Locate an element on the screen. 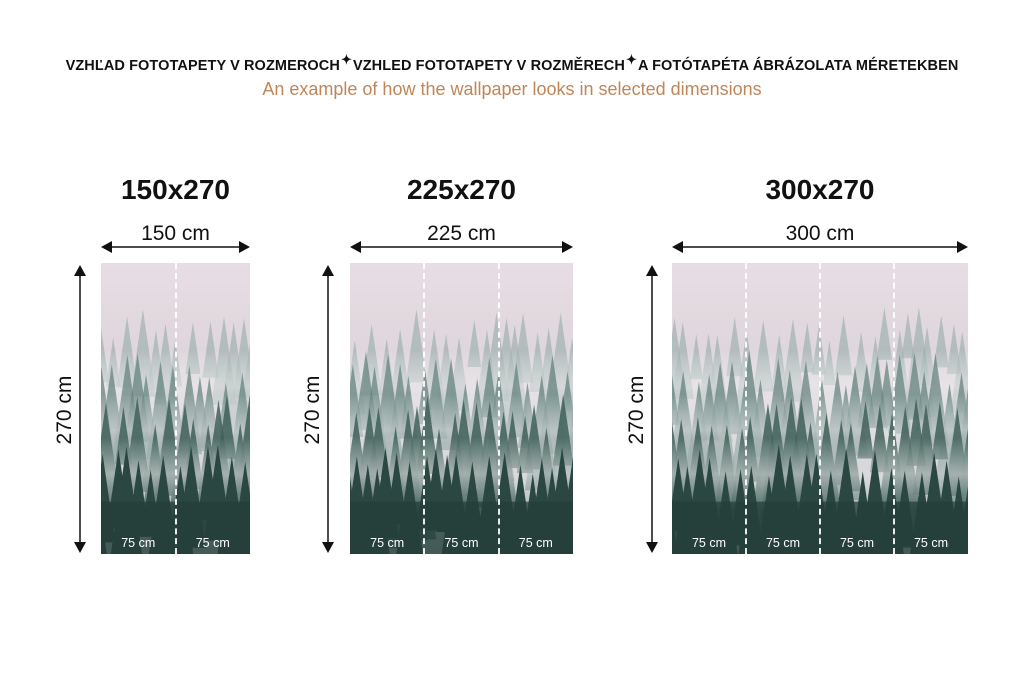 This screenshot has height=680, width=1024. forest-photo is located at coordinates (461, 408).